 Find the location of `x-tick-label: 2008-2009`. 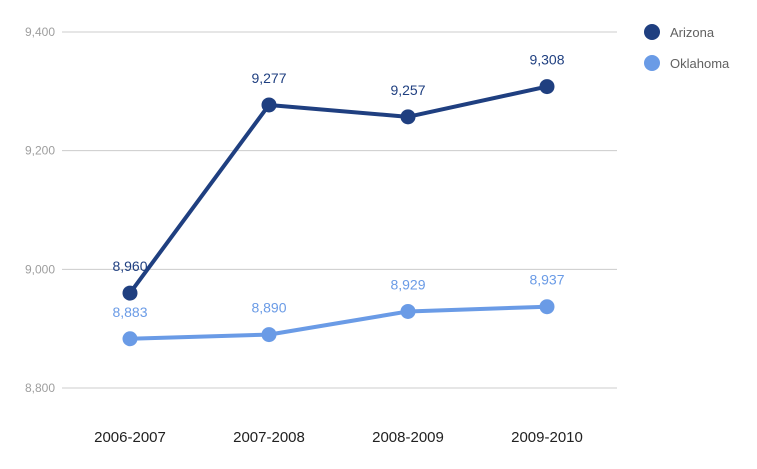

x-tick-label: 2008-2009 is located at coordinates (408, 437).